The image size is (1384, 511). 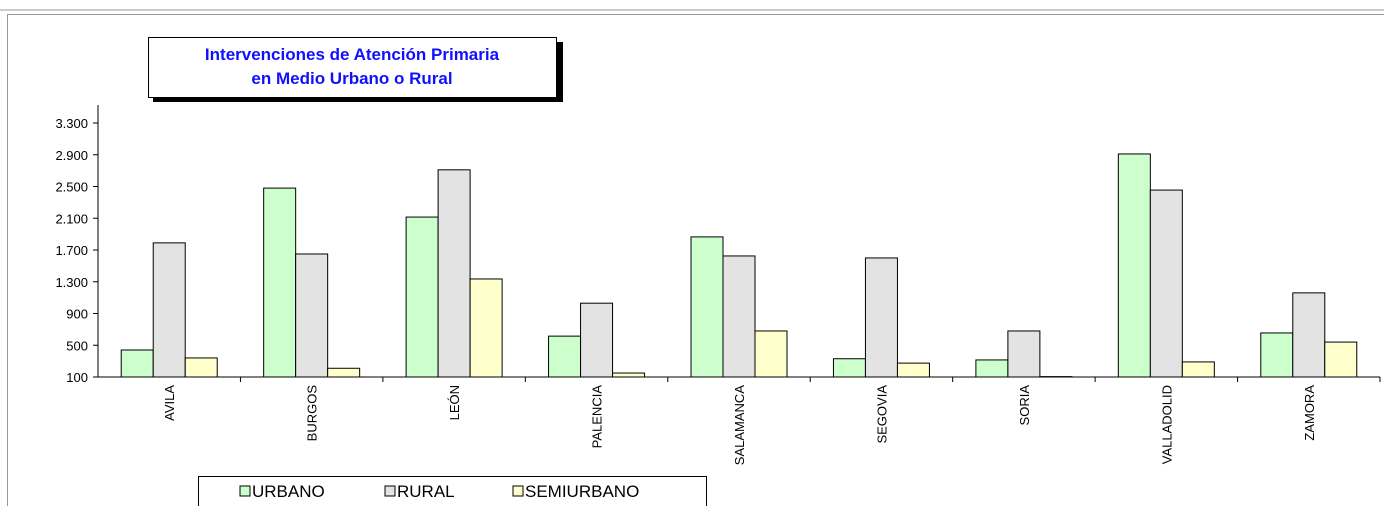 What do you see at coordinates (881, 414) in the screenshot?
I see `x-tick-label: SEGOVIA` at bounding box center [881, 414].